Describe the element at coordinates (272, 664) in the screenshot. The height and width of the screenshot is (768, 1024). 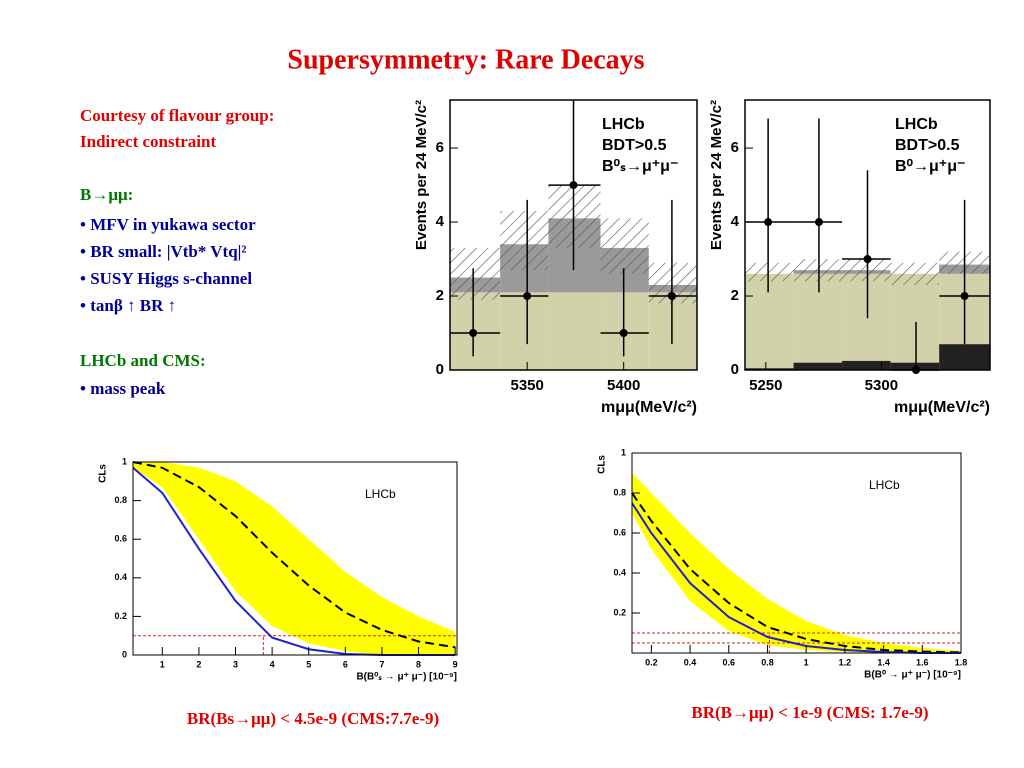
I see `x-tick-label: 4` at that location.